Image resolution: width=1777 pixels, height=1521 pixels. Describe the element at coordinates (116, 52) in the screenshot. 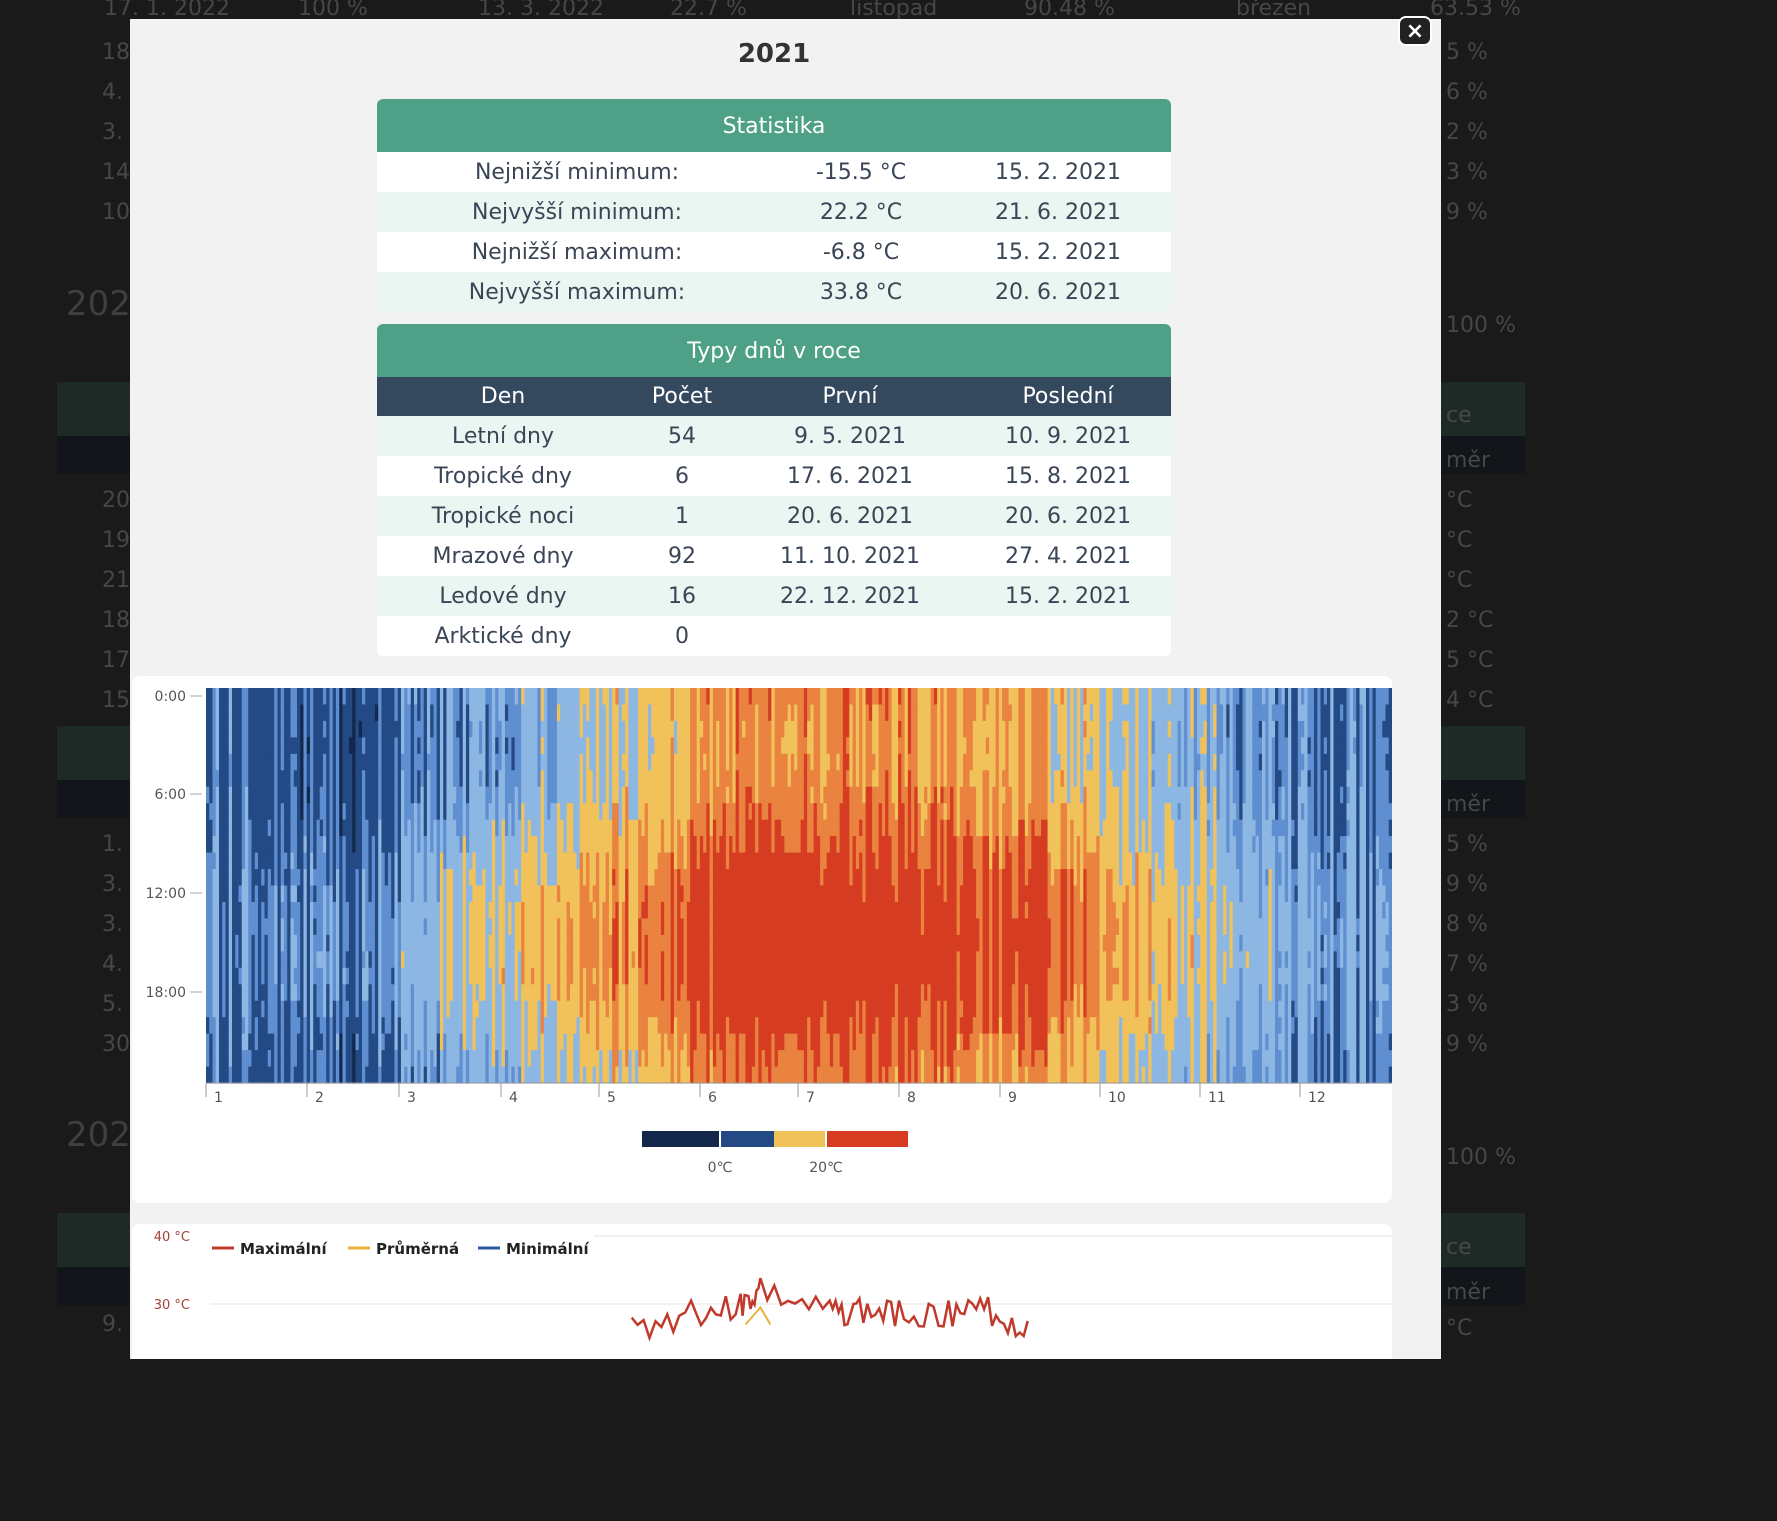

I see `bg-fragment: 18` at that location.